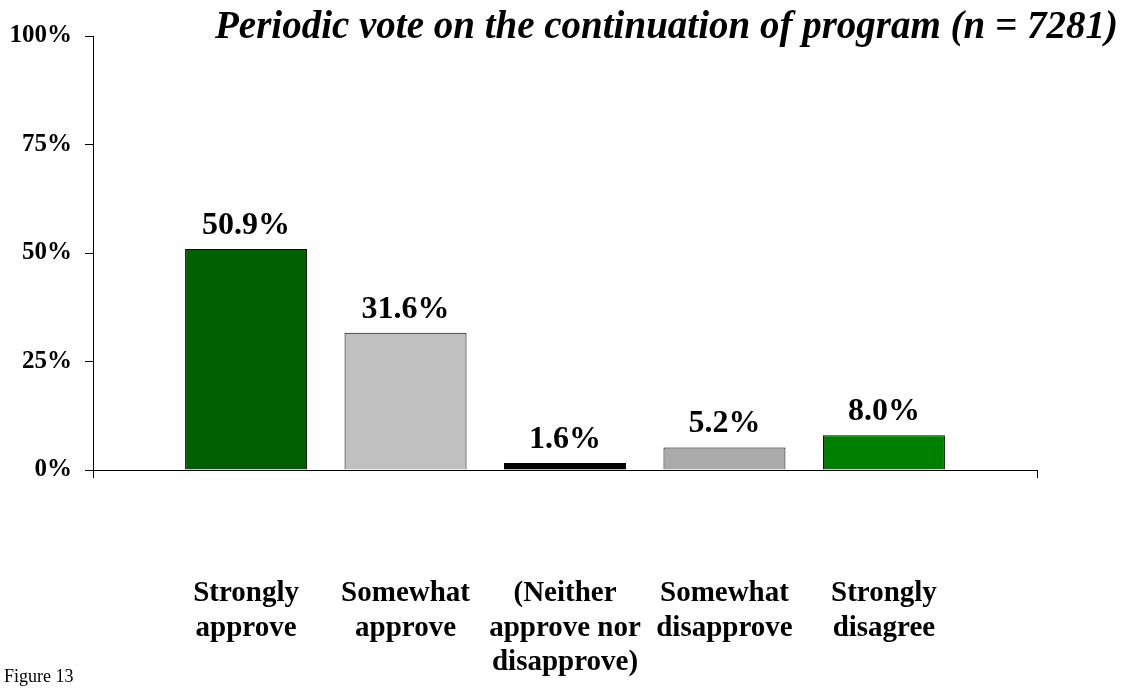 This screenshot has height=693, width=1126. I want to click on y-tick-label: 50%, so click(47, 251).